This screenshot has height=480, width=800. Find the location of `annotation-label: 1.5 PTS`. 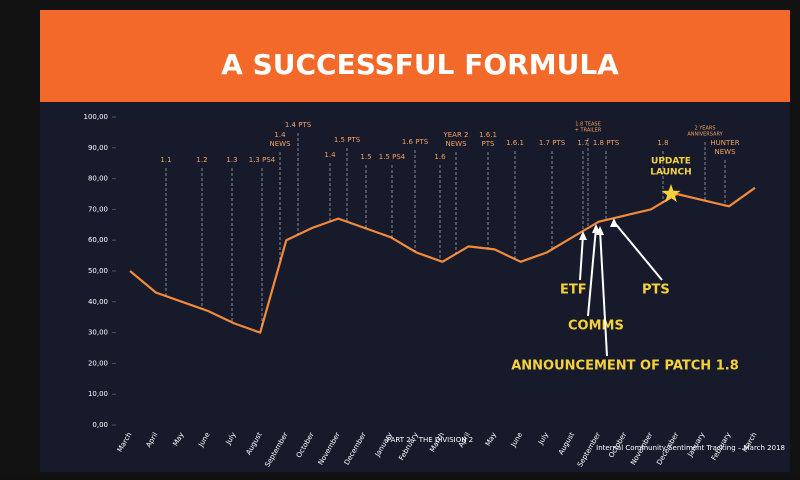

annotation-label: 1.5 PTS is located at coordinates (347, 140).